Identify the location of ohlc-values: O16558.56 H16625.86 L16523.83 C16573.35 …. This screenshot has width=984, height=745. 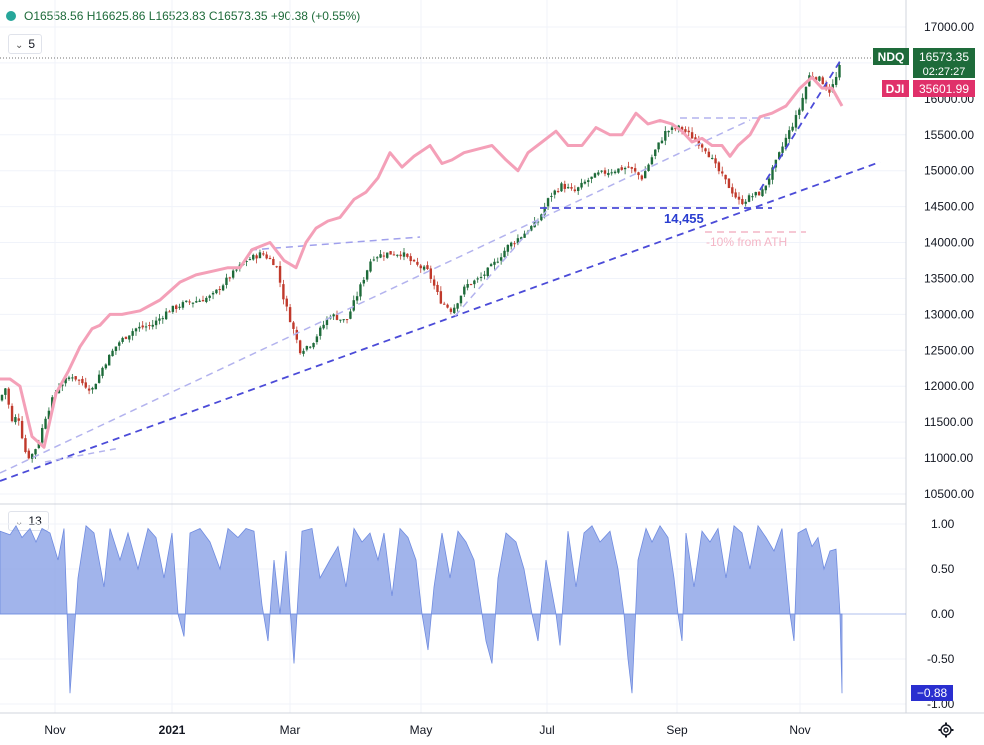
(192, 16).